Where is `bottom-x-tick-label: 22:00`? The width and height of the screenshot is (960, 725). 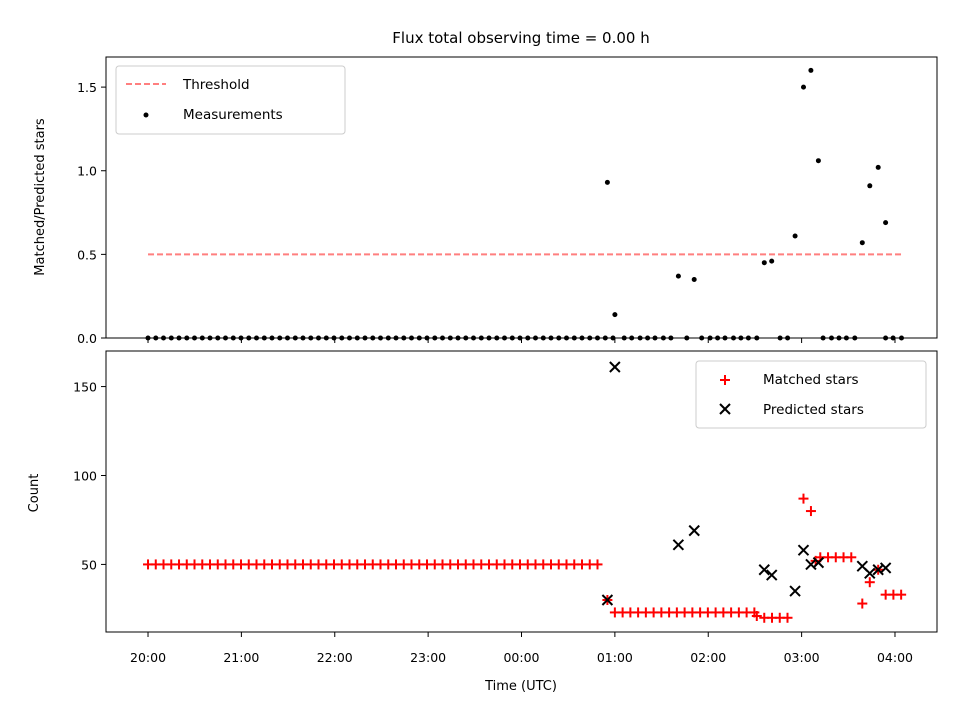 bottom-x-tick-label: 22:00 is located at coordinates (335, 657).